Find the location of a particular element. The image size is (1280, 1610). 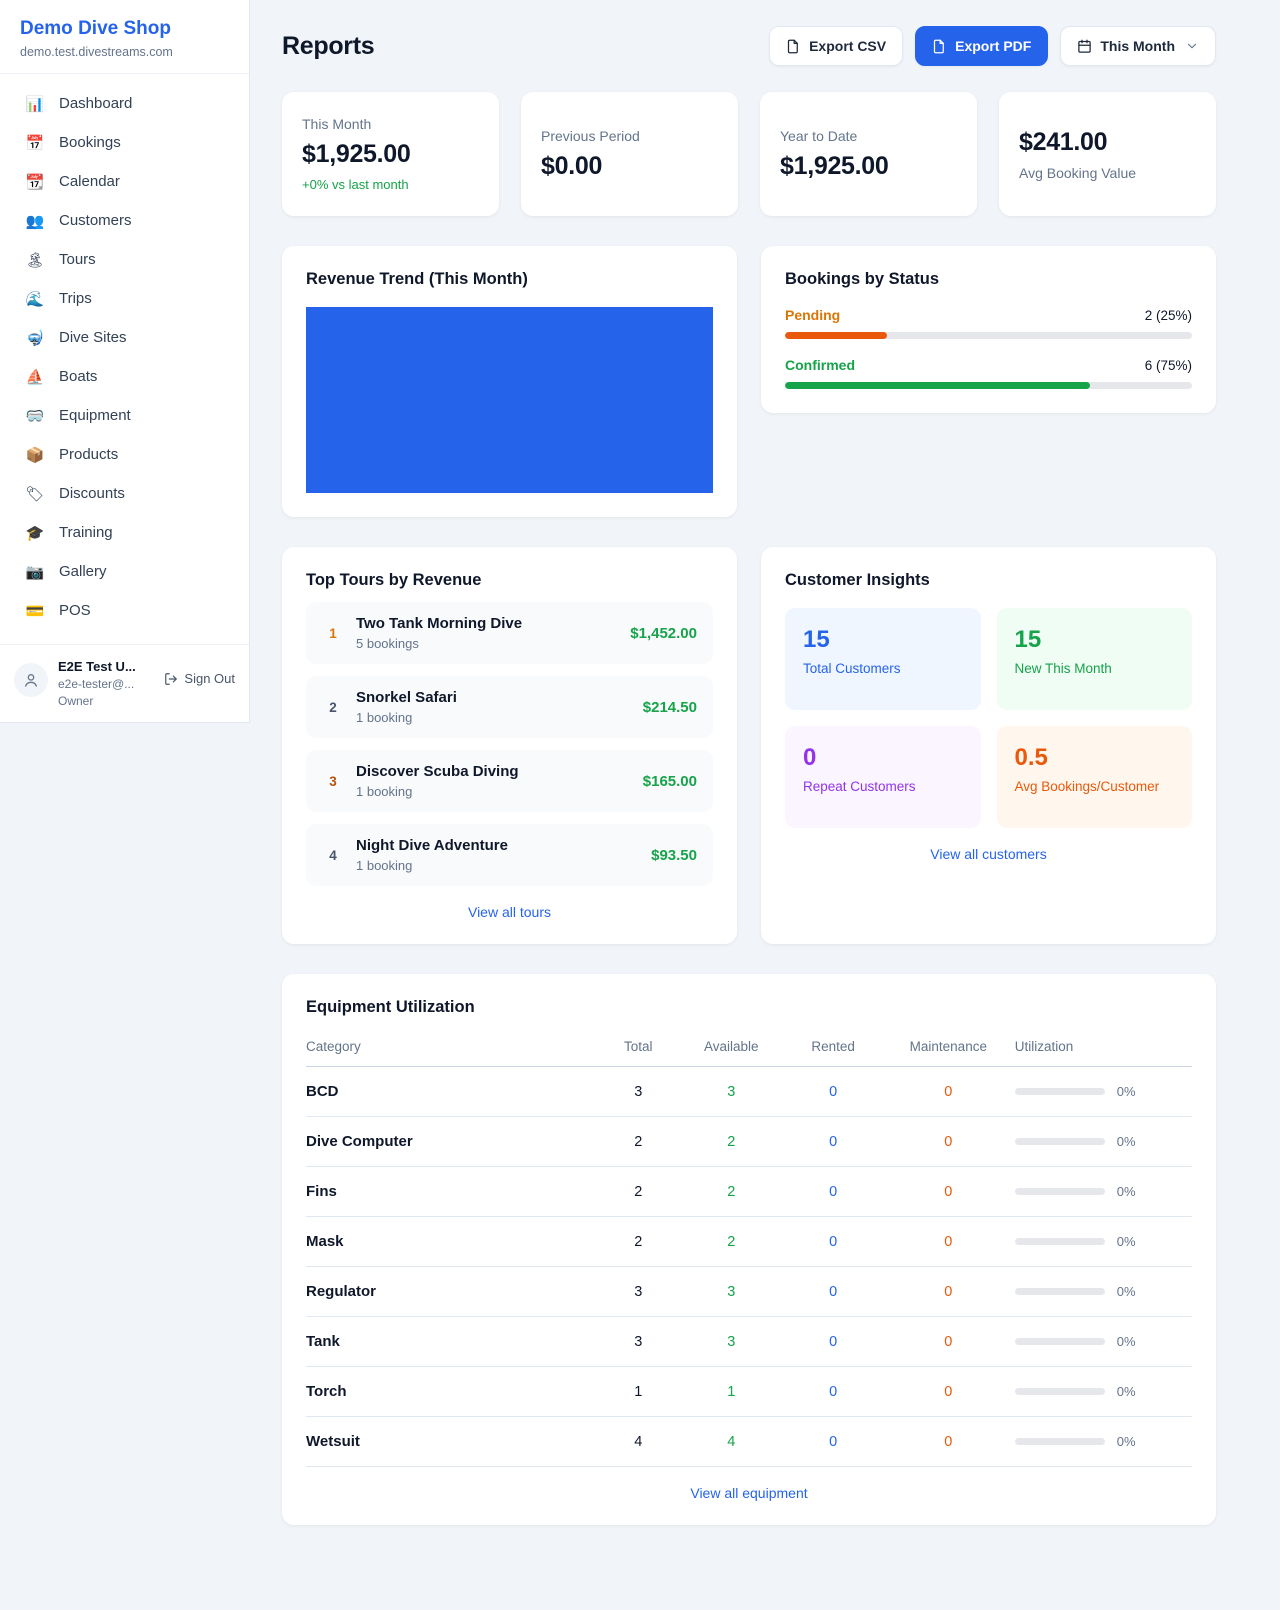

sidebar-item-customers: 👥 Customers is located at coordinates (124, 220).